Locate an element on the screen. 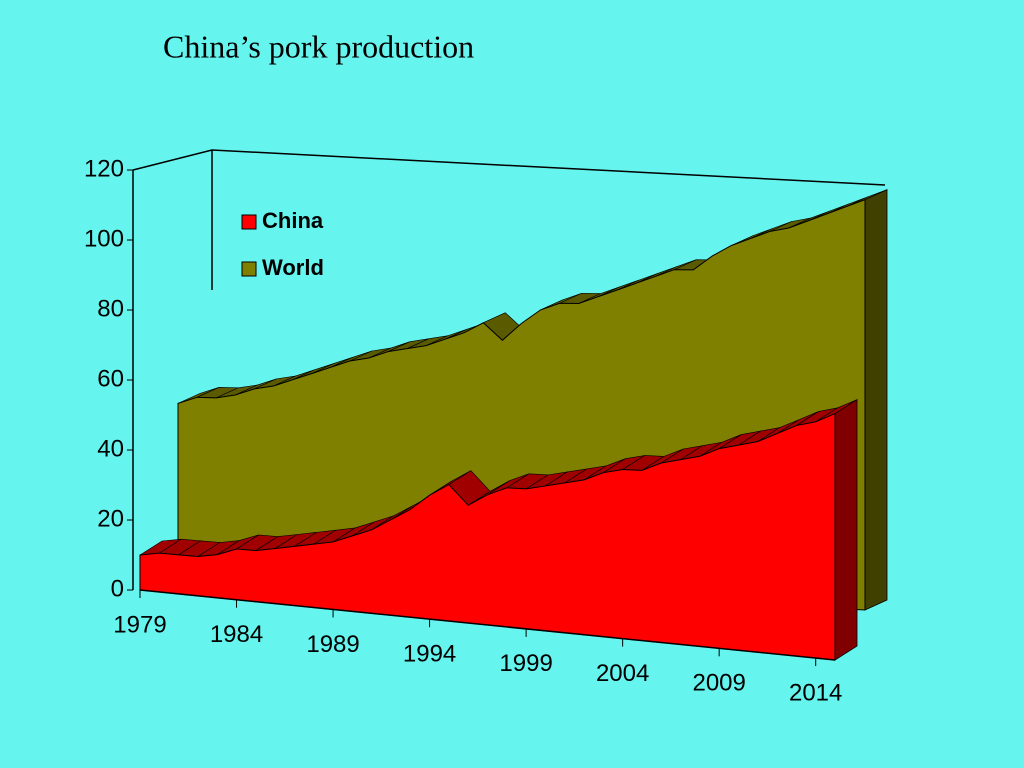  x-tick-label: 1984 is located at coordinates (236, 634).